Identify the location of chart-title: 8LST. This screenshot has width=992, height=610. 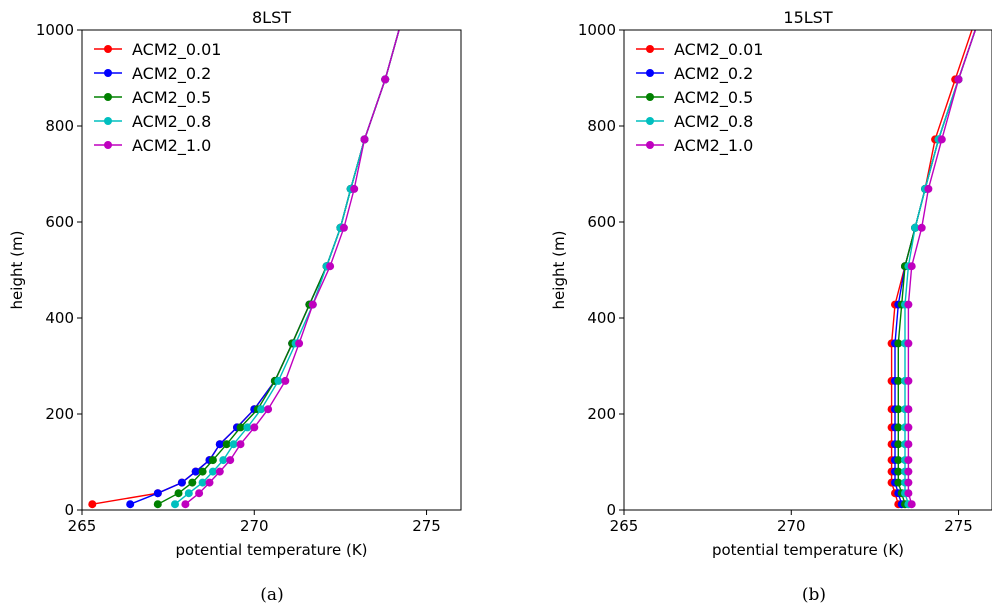
(271, 17).